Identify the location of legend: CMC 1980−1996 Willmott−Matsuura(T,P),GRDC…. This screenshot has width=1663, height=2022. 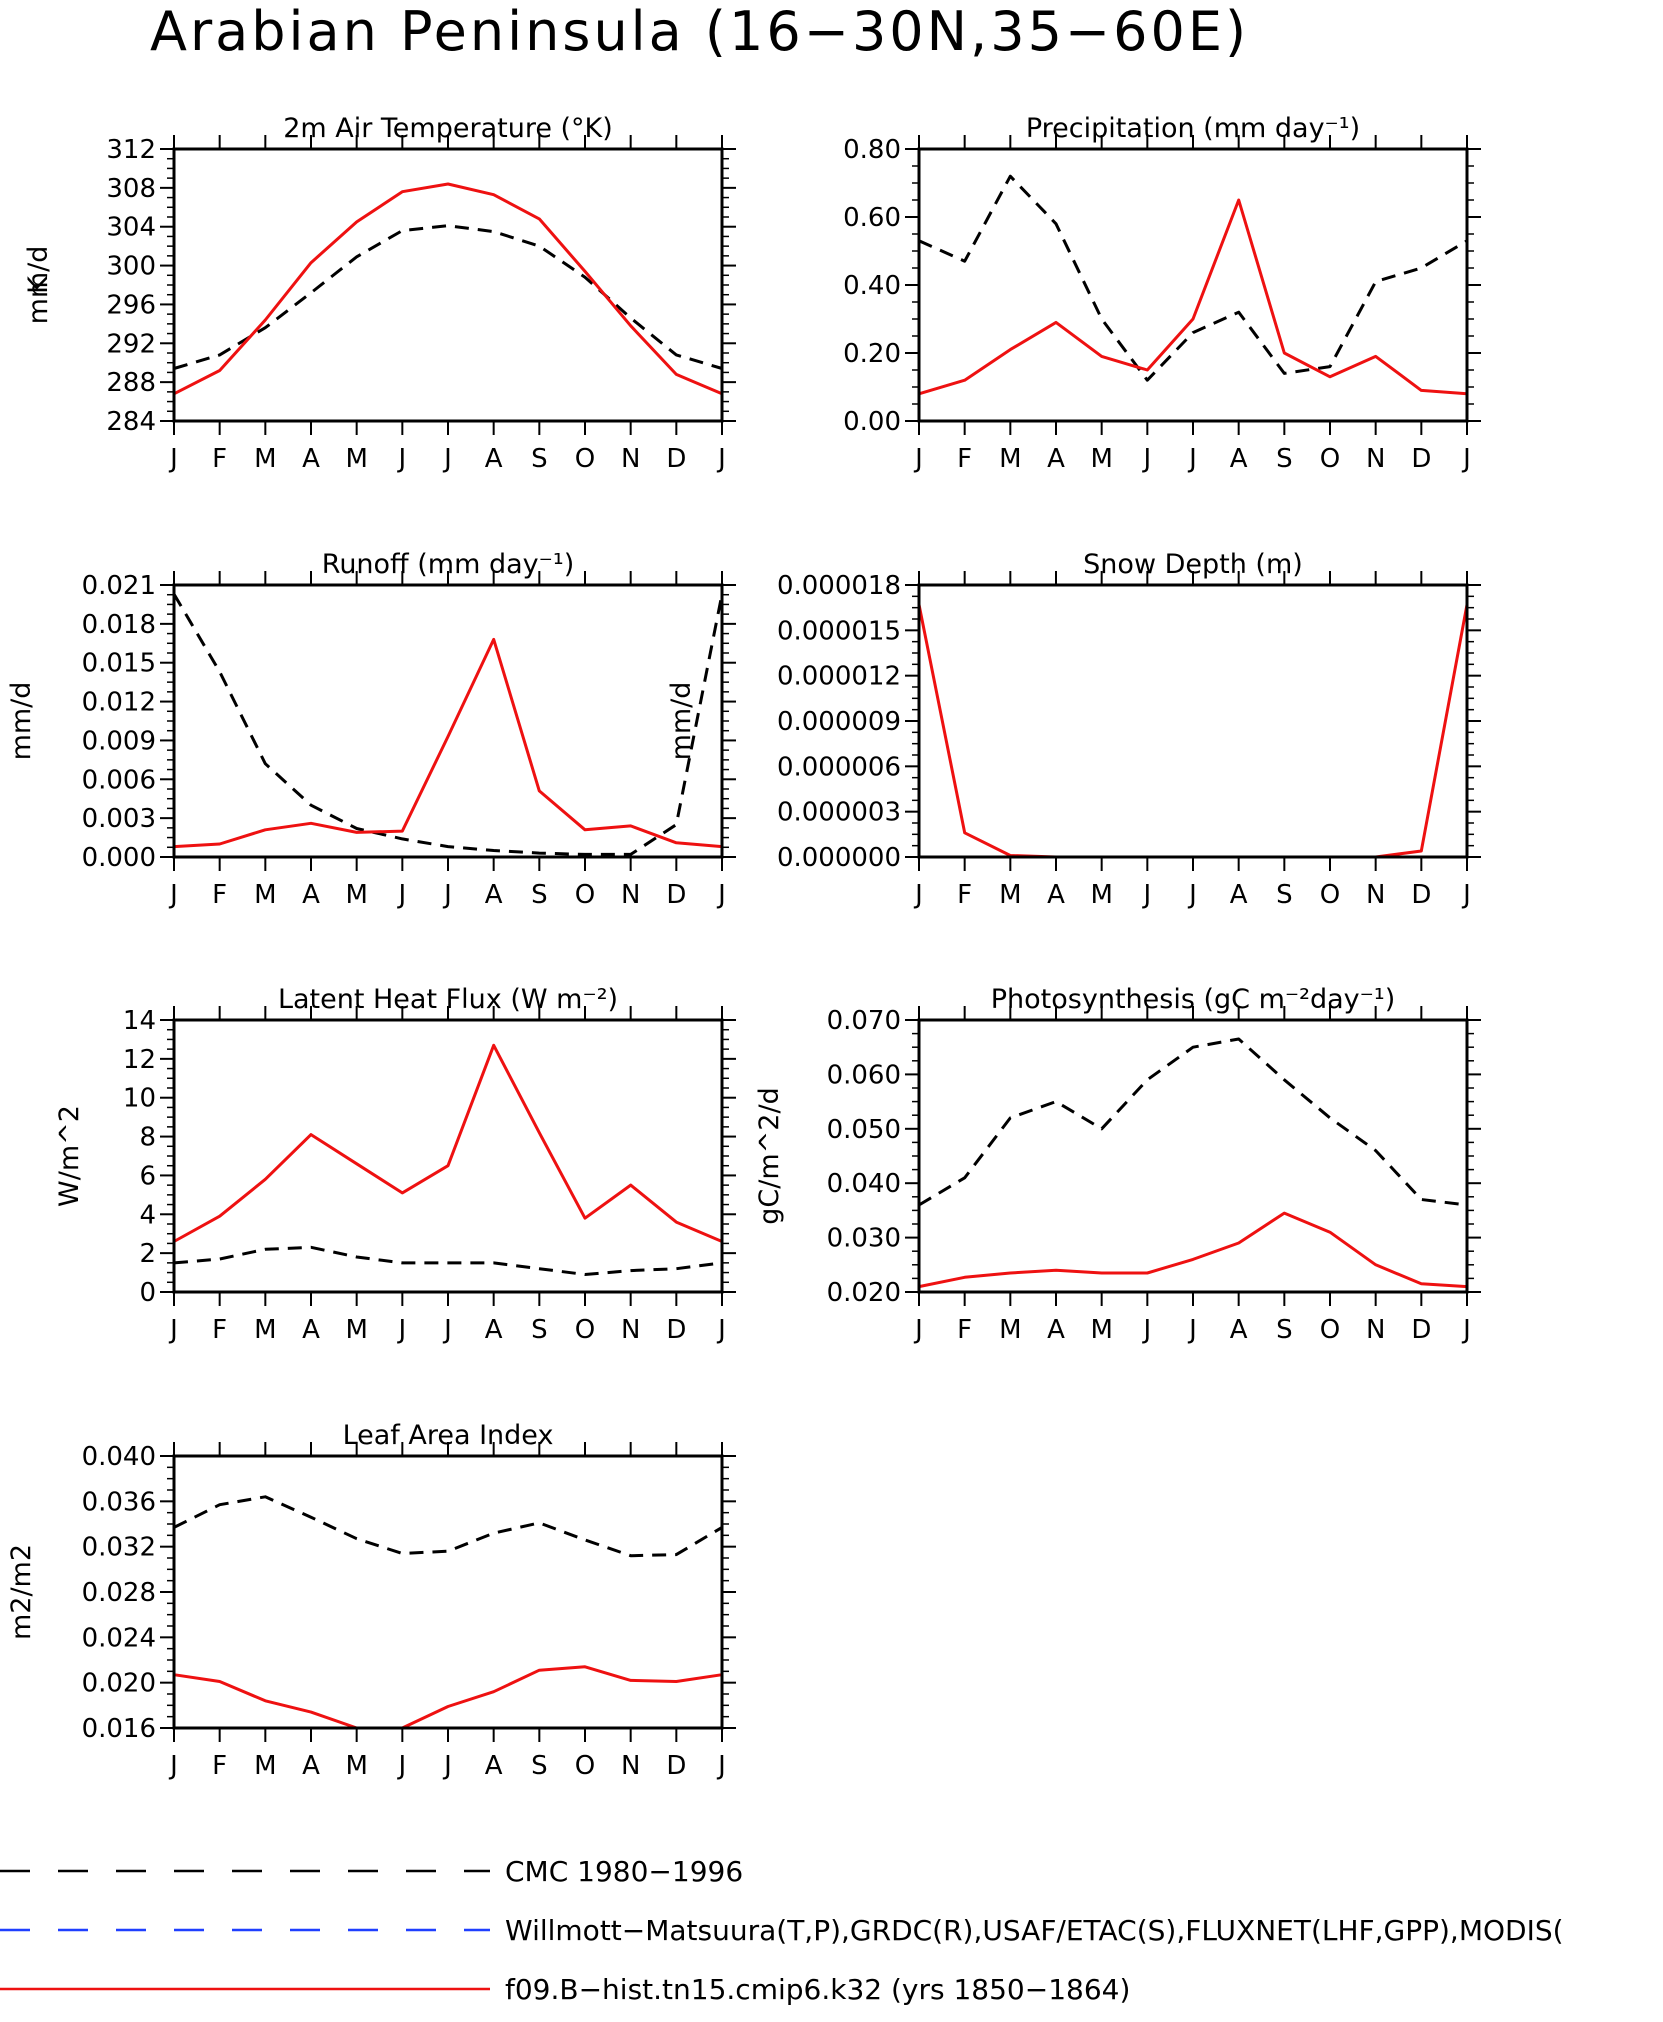
(782, 1930).